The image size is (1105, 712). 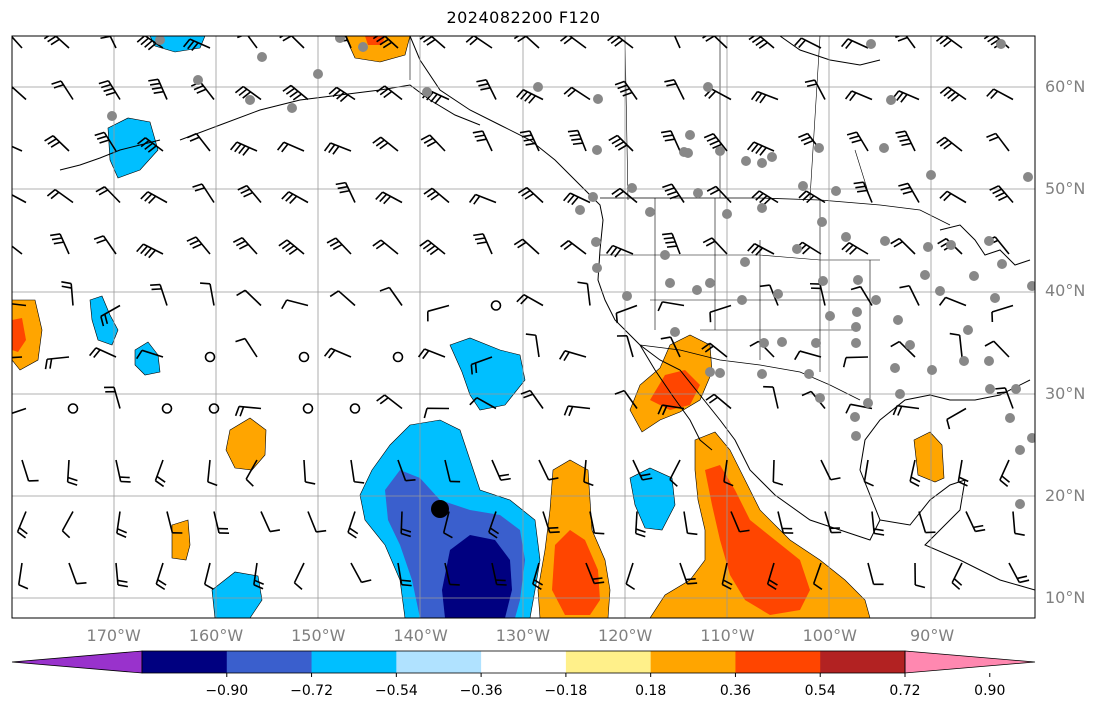 I want to click on colorbar, so click(x=523, y=663).